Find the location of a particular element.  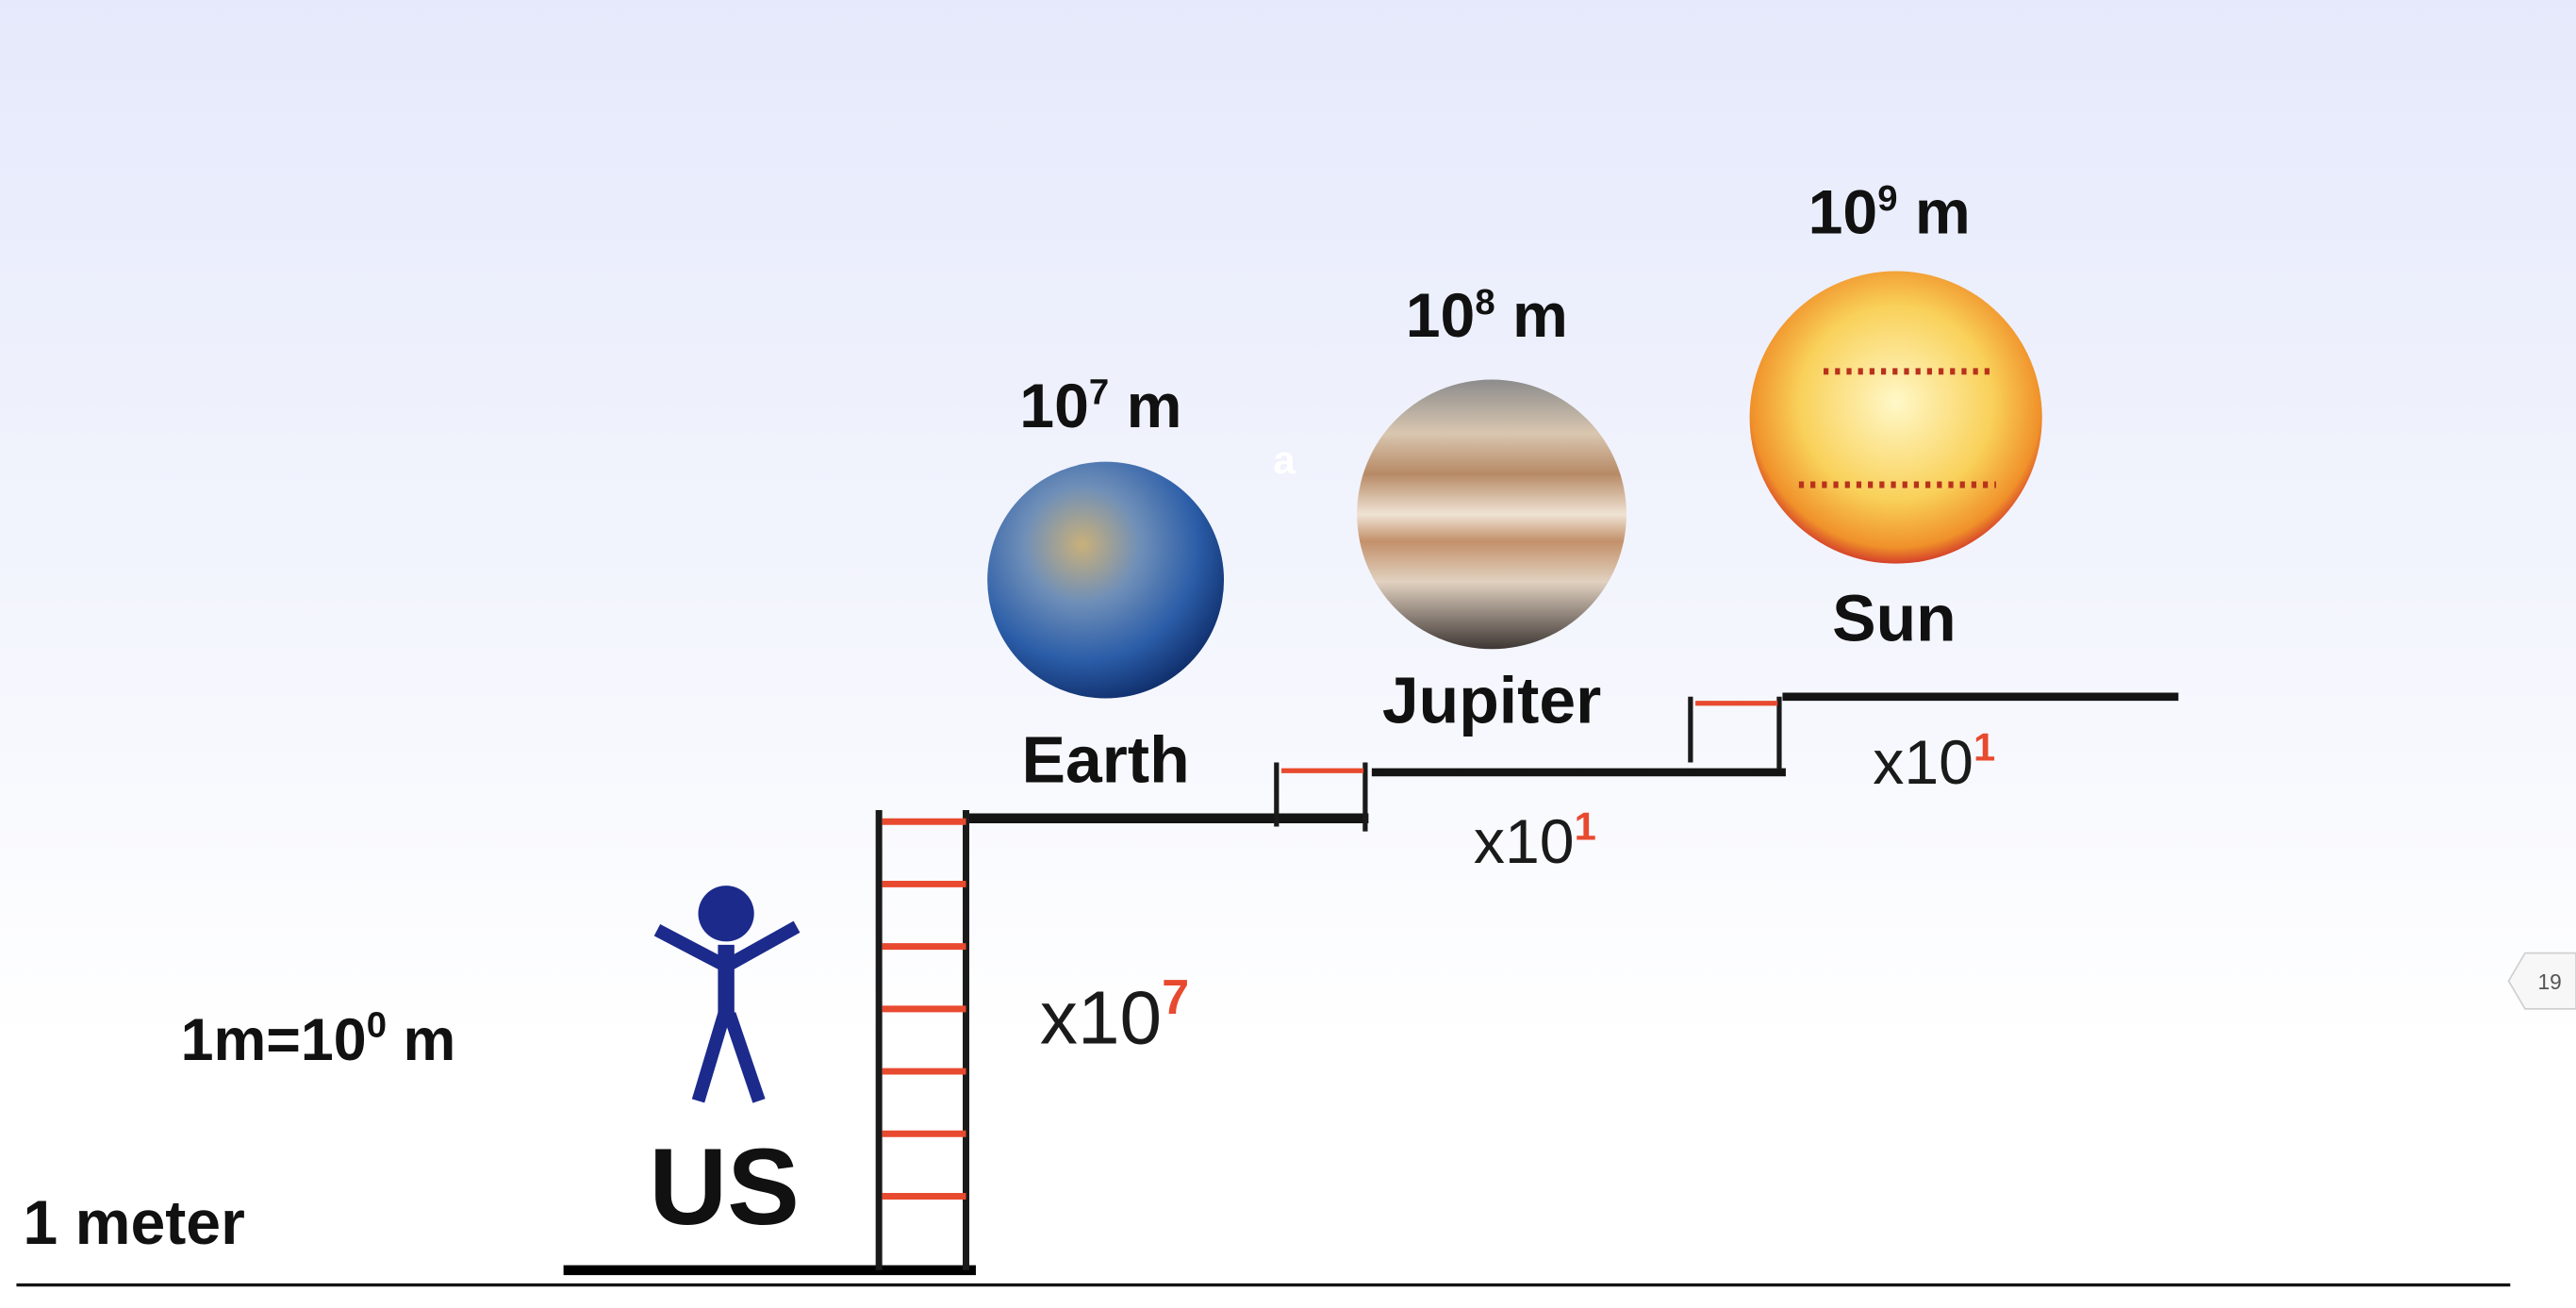

us-size-label: 1m=100 m is located at coordinates (318, 1038).